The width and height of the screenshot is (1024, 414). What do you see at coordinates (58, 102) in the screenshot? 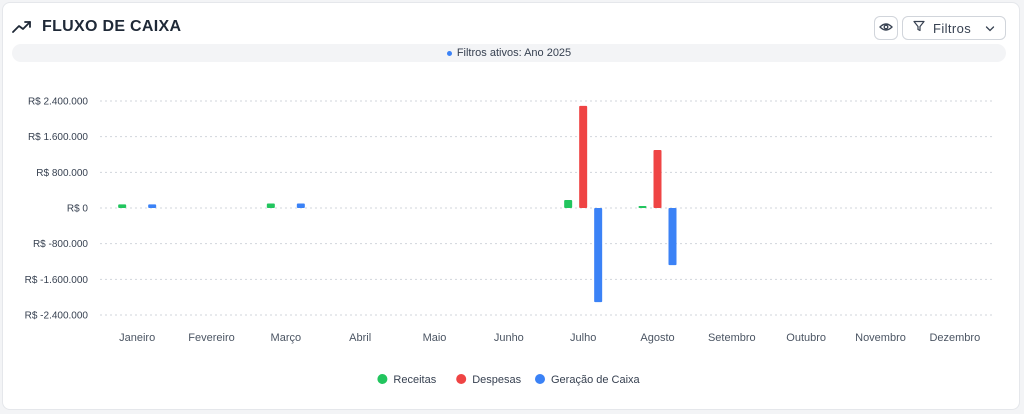
I see `y-tick-label: R$ 2.400.000` at bounding box center [58, 102].